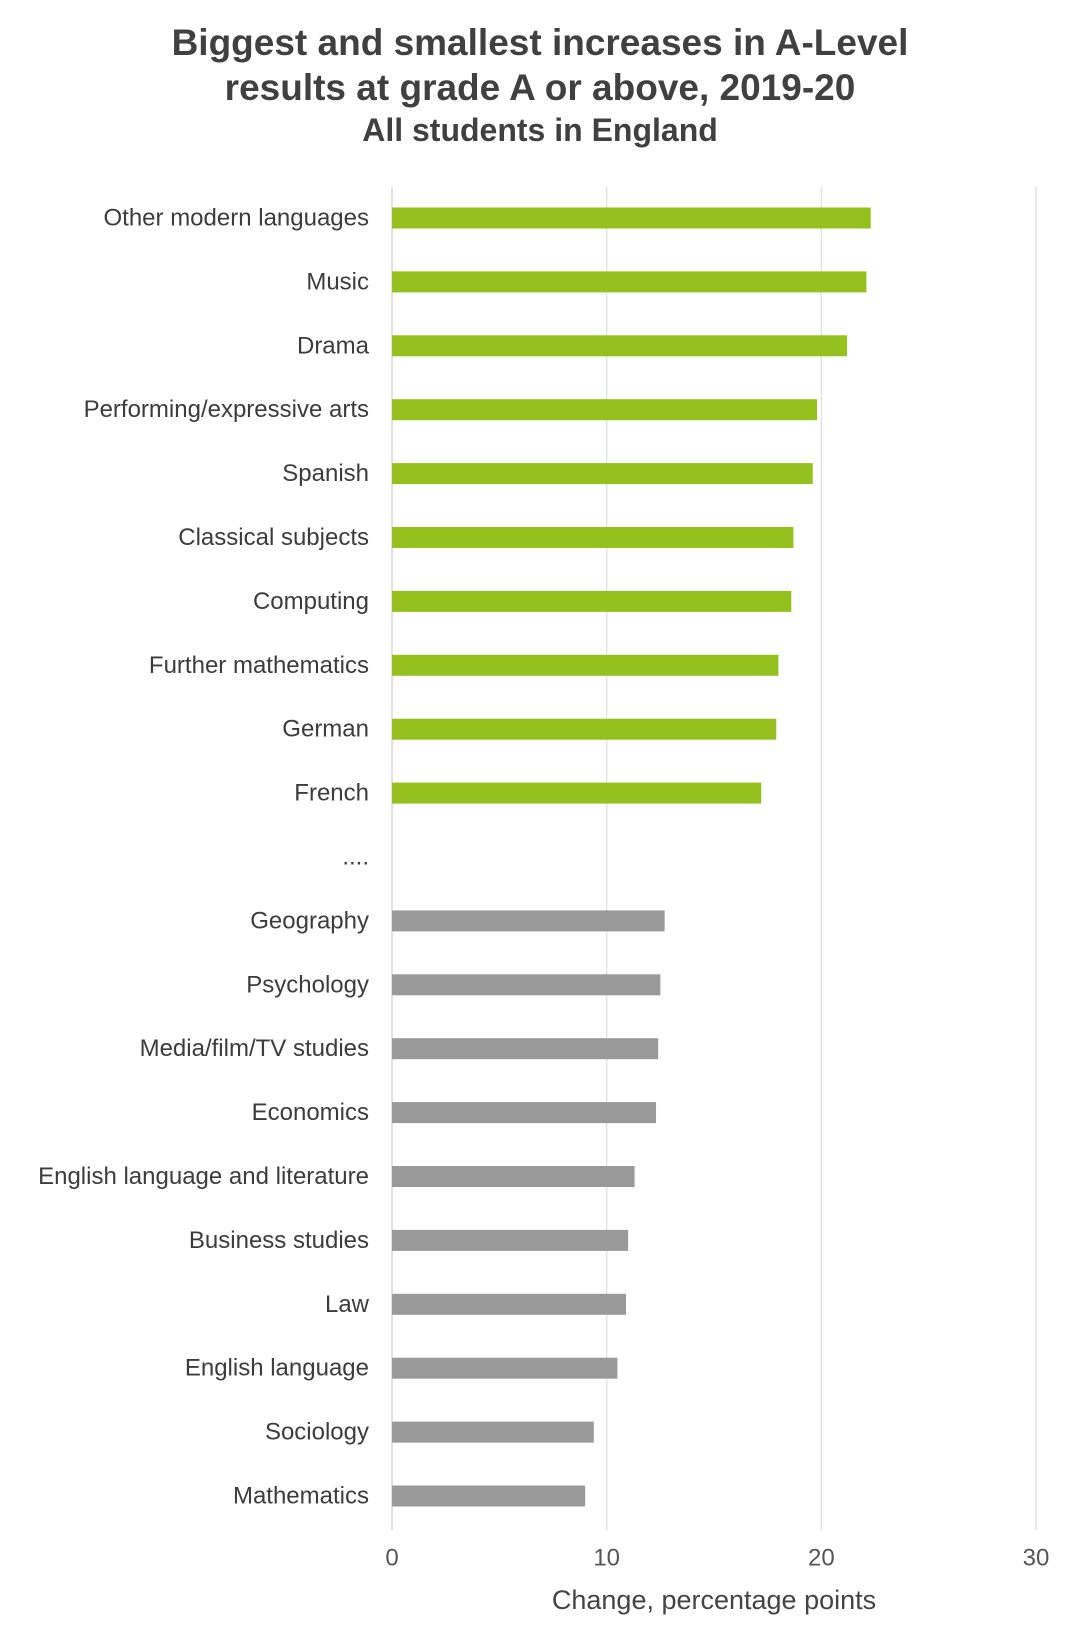 This screenshot has height=1649, width=1080. Describe the element at coordinates (279, 1240) in the screenshot. I see `category-label-business-studies: Business studies` at that location.